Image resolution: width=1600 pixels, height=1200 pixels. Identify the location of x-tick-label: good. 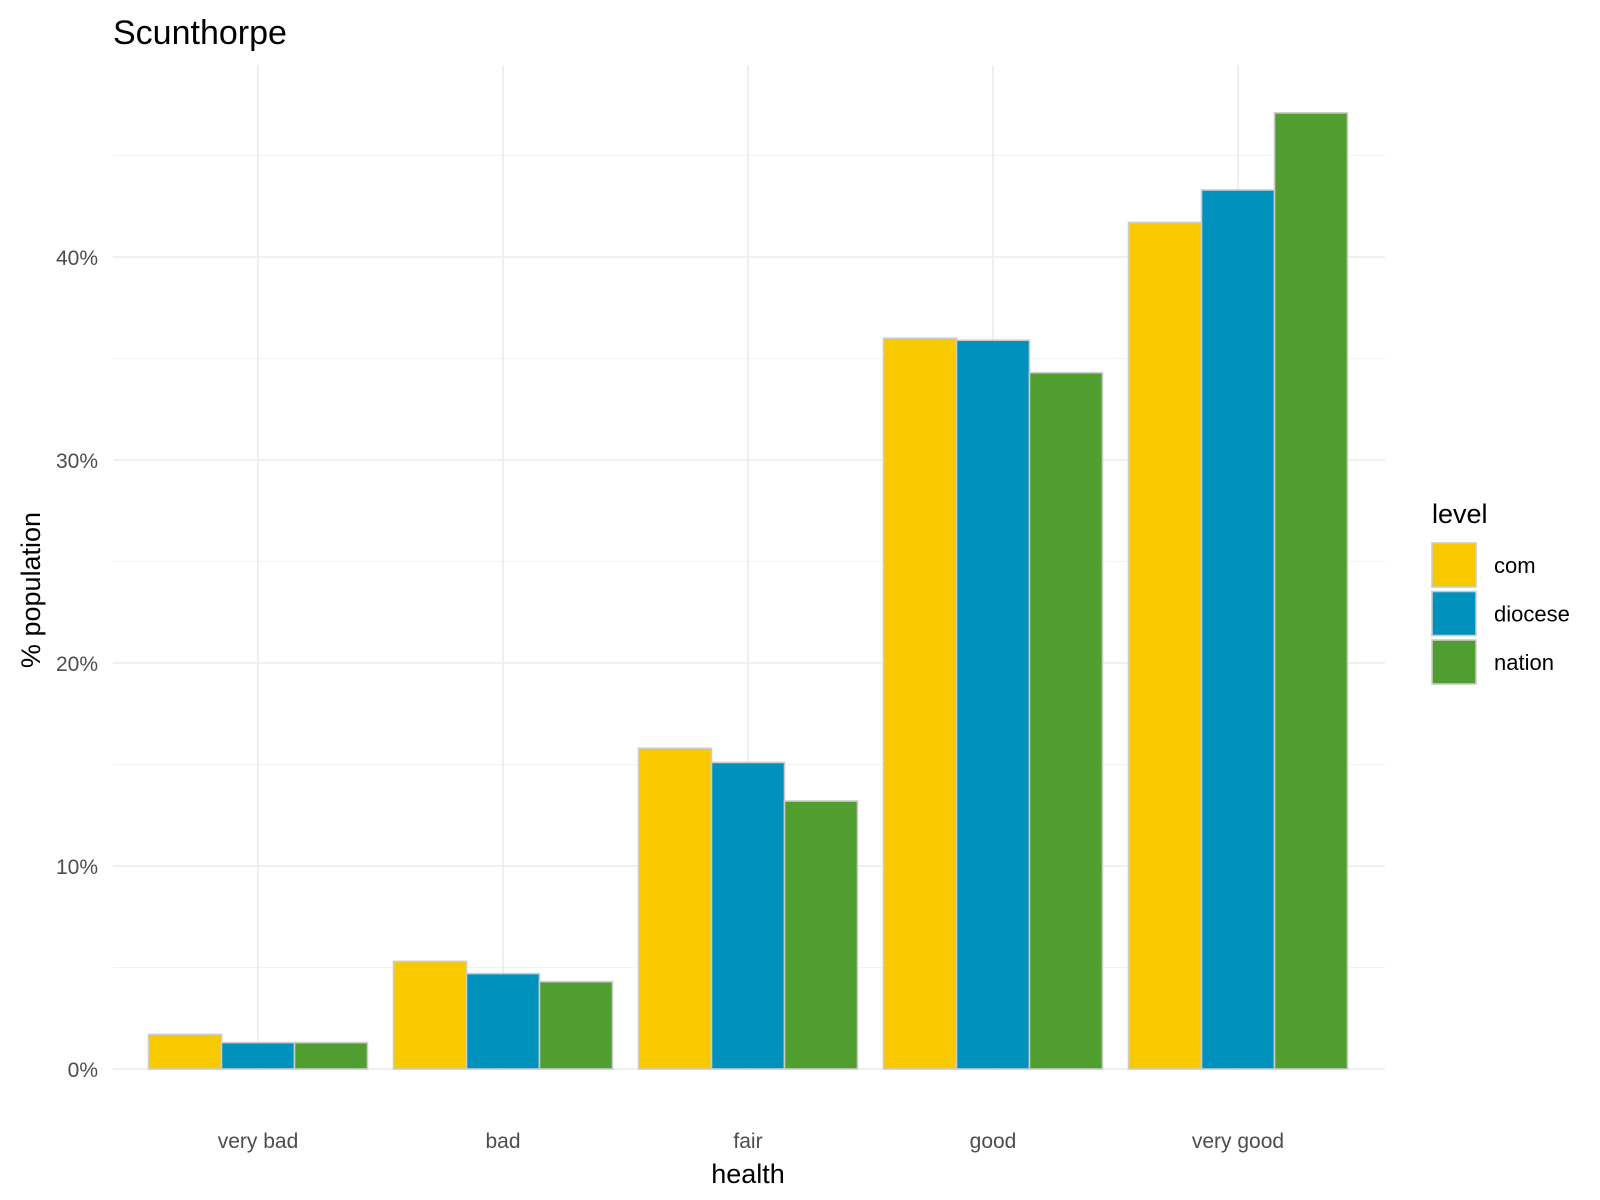
(993, 1141).